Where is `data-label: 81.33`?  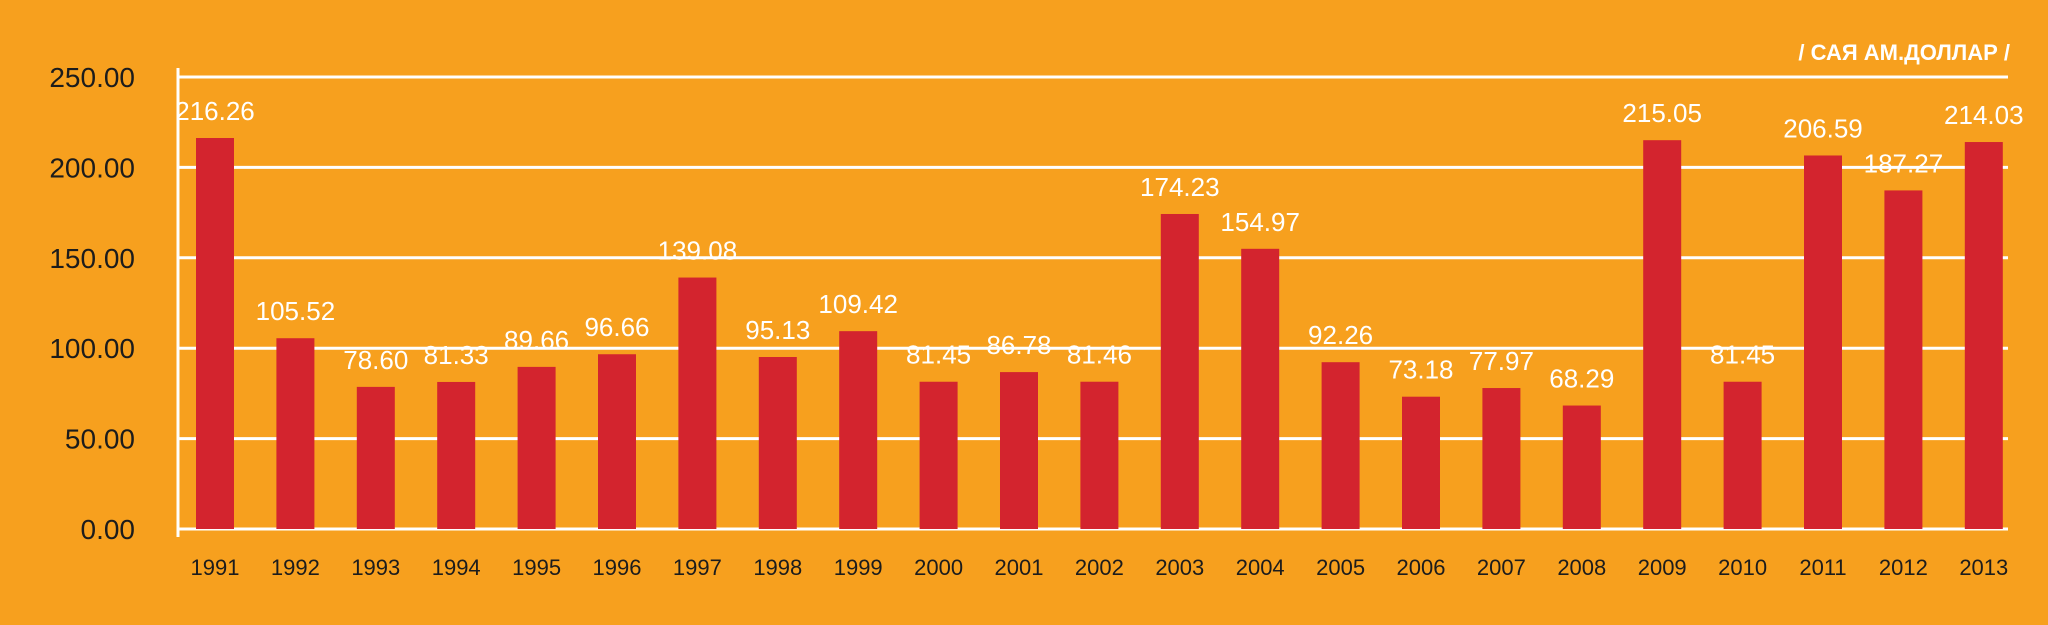 data-label: 81.33 is located at coordinates (456, 355).